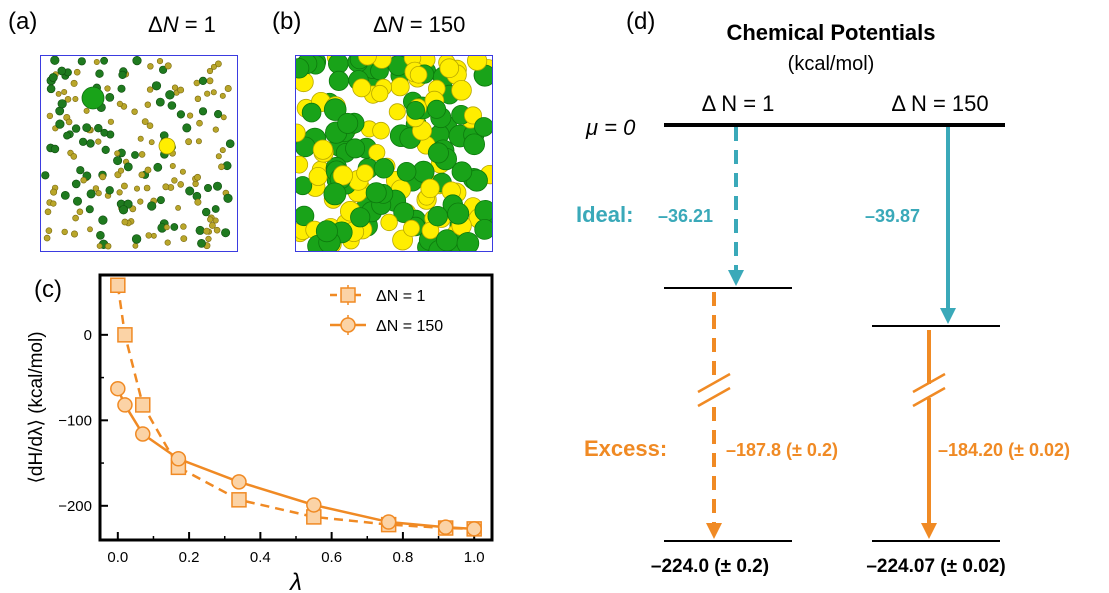 The height and width of the screenshot is (593, 1109). Describe the element at coordinates (117, 557) in the screenshot. I see `x-tick-label: 0.0` at that location.